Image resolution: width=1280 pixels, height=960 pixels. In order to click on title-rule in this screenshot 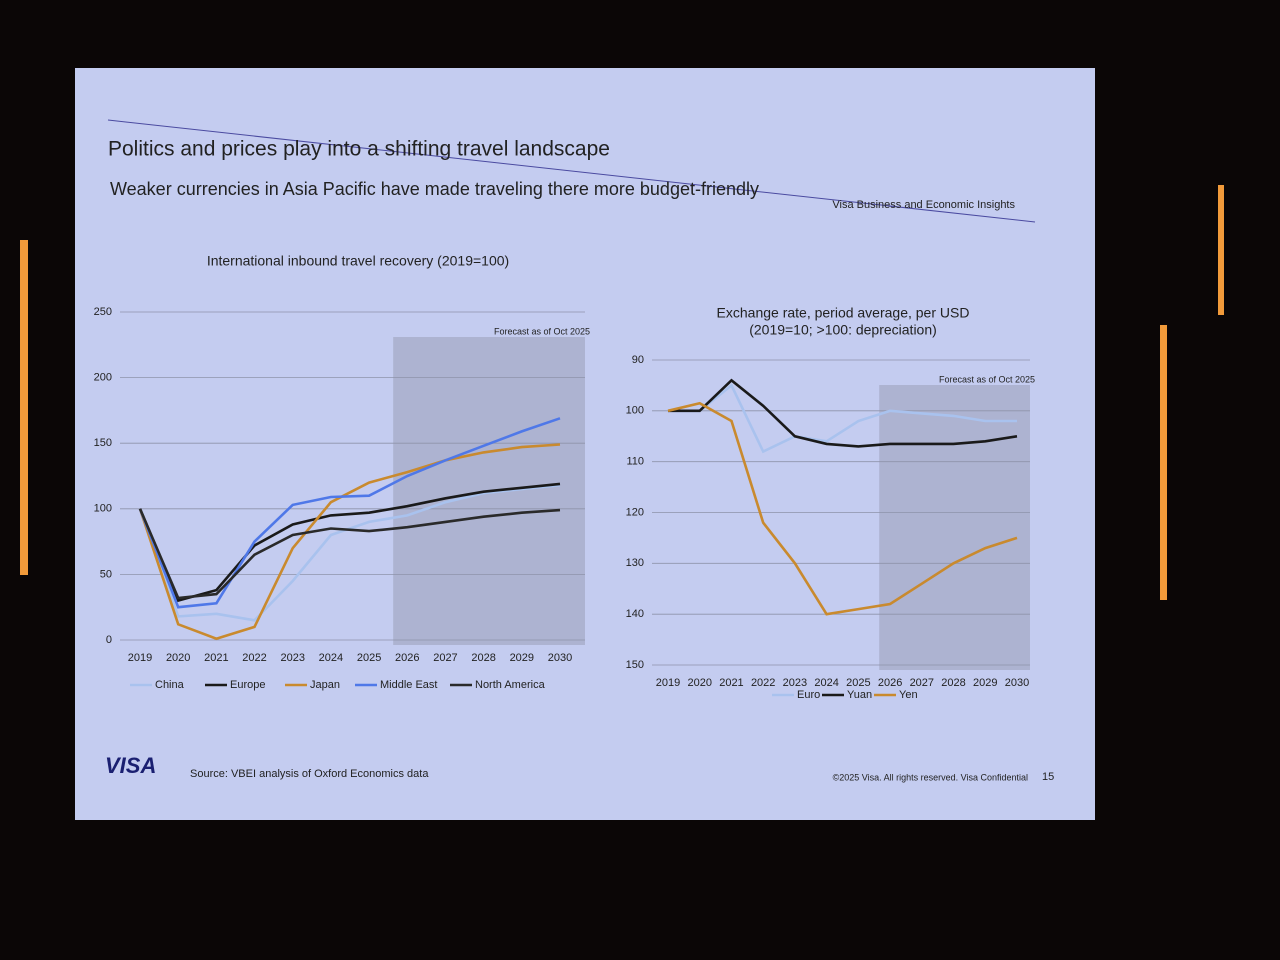, I will do `click(571, 171)`.